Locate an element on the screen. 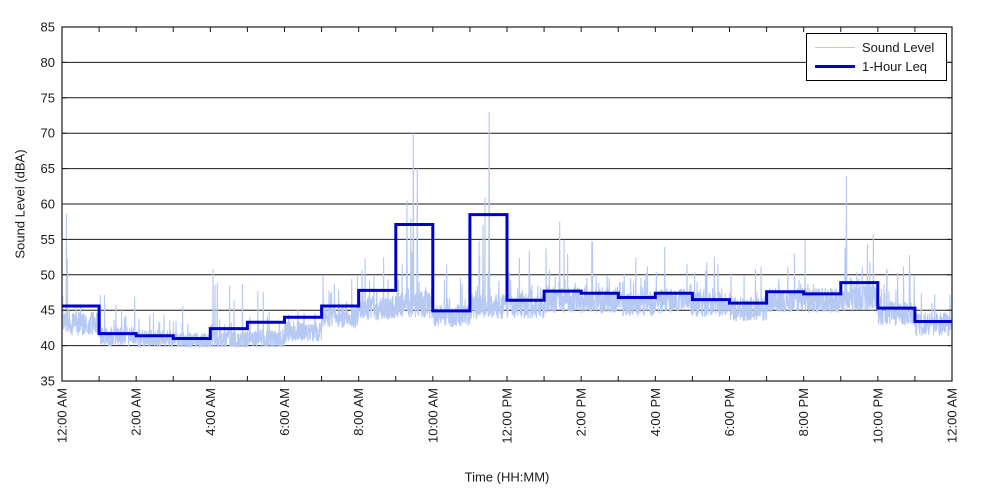  y-axis-tick-labels: 35 40 45 50 55 60 65 70 75 80 85 is located at coordinates (48, 204).